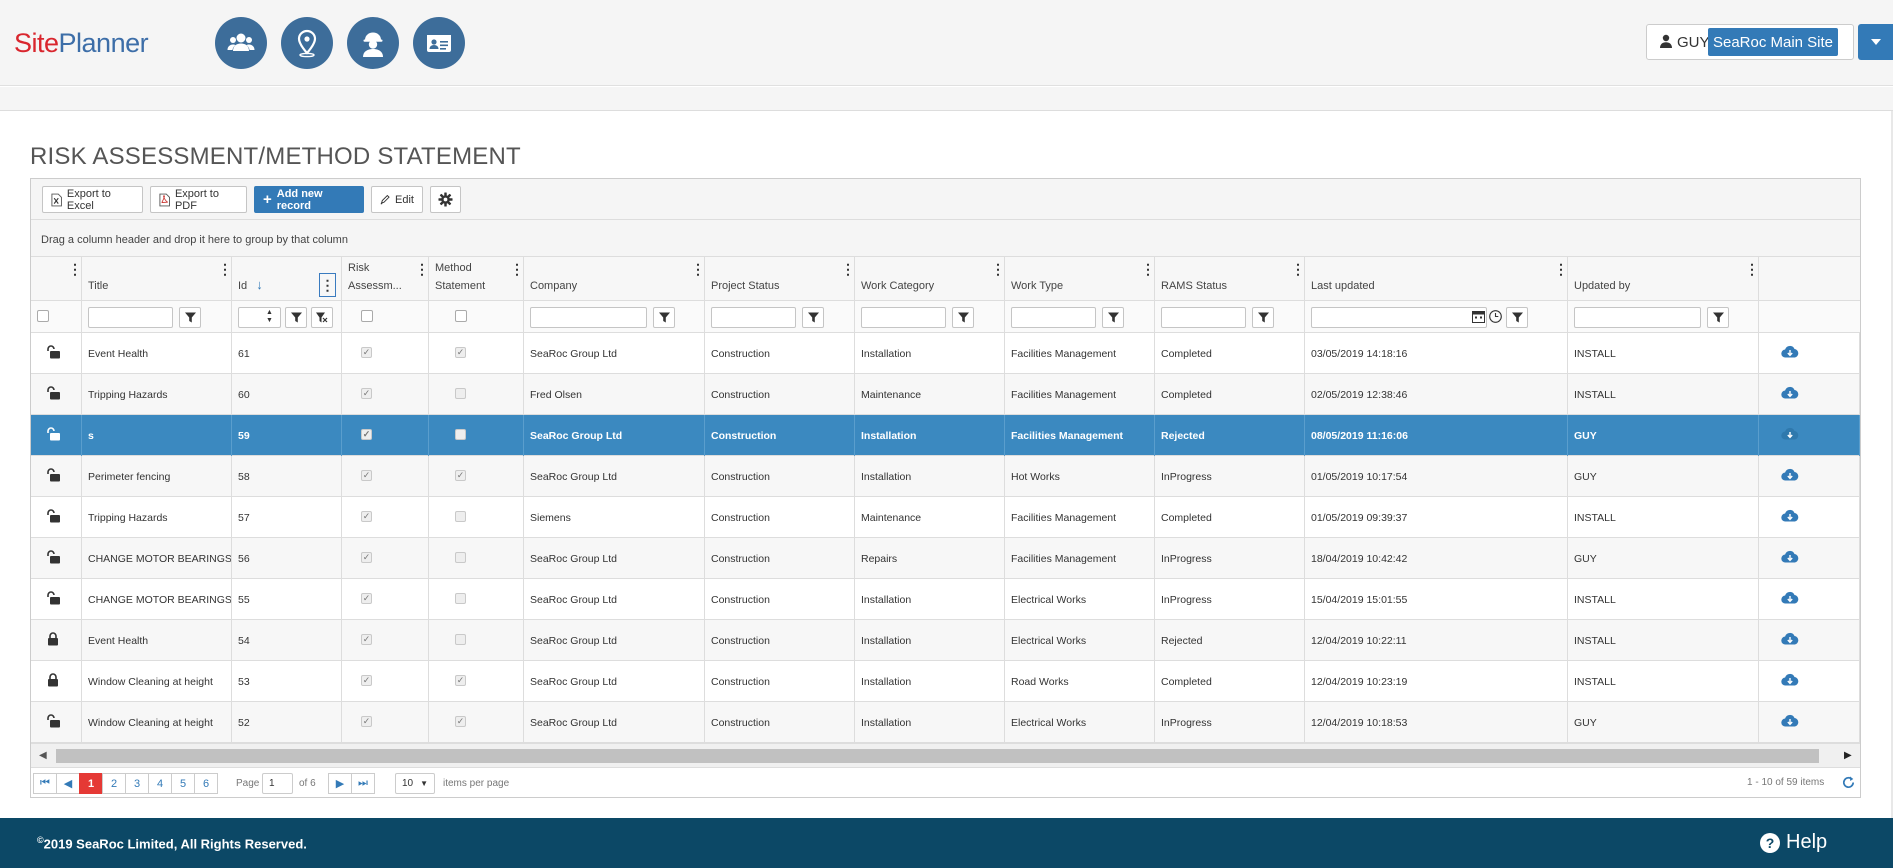 The width and height of the screenshot is (1893, 868). What do you see at coordinates (43, 316) in the screenshot?
I see `select-all-checkbox` at bounding box center [43, 316].